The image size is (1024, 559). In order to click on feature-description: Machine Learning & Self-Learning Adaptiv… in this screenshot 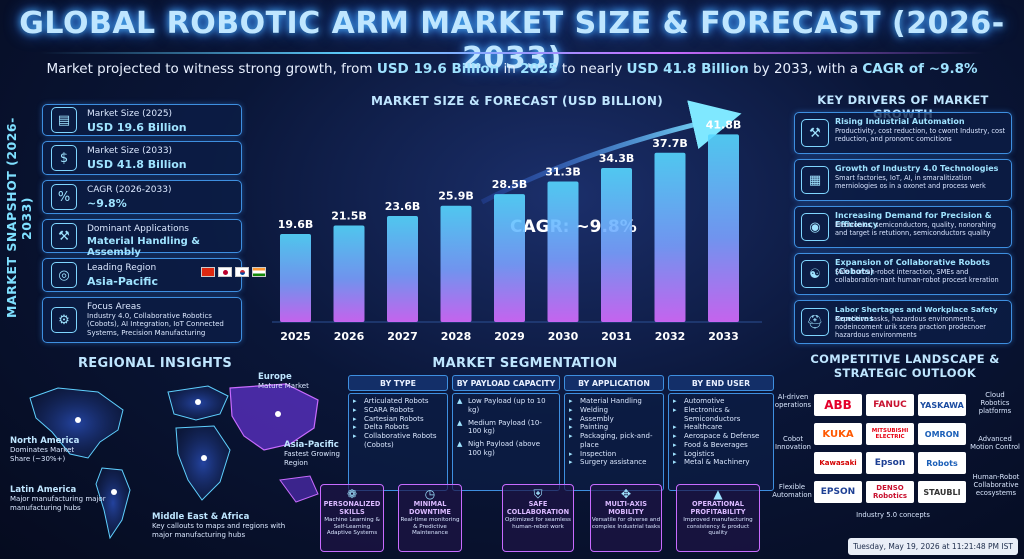, I will do `click(352, 526)`.